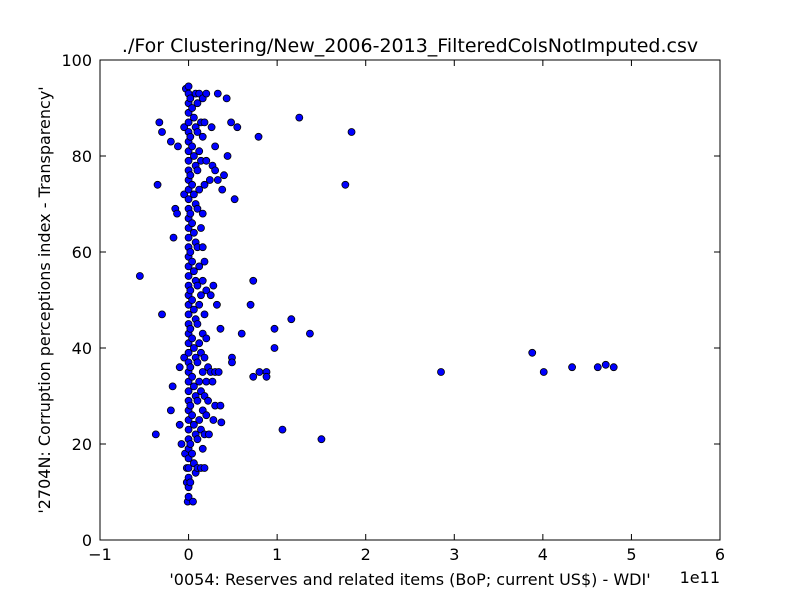 This screenshot has width=800, height=600. What do you see at coordinates (366, 554) in the screenshot?
I see `x-tick-label-3: 2` at bounding box center [366, 554].